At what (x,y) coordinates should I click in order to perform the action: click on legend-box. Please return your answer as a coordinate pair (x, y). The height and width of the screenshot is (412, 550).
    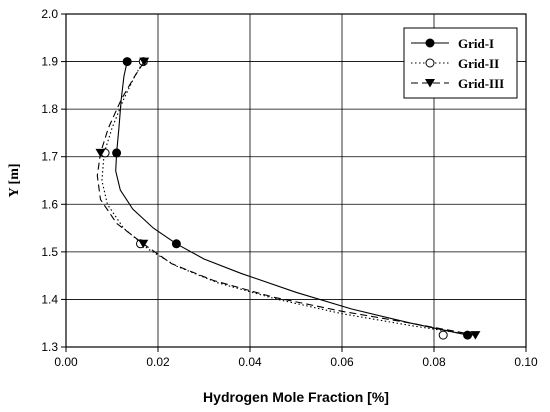
    Looking at the image, I should click on (460, 63).